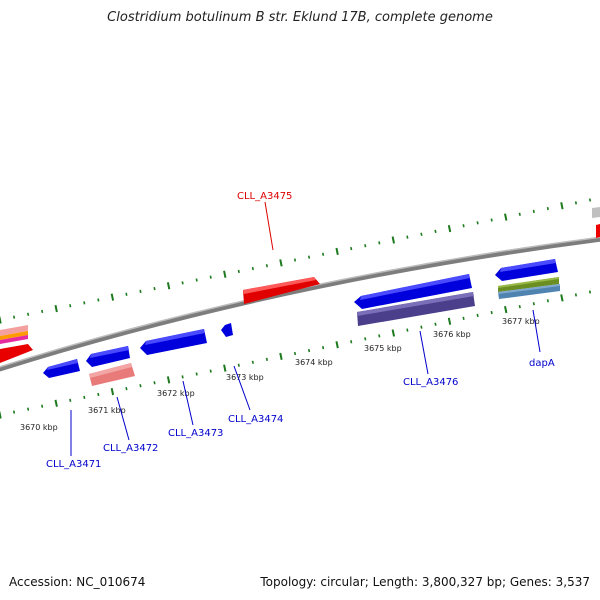 The image size is (600, 600). What do you see at coordinates (416, 309) in the screenshot?
I see `feature-CLL_A3476-purple` at bounding box center [416, 309].